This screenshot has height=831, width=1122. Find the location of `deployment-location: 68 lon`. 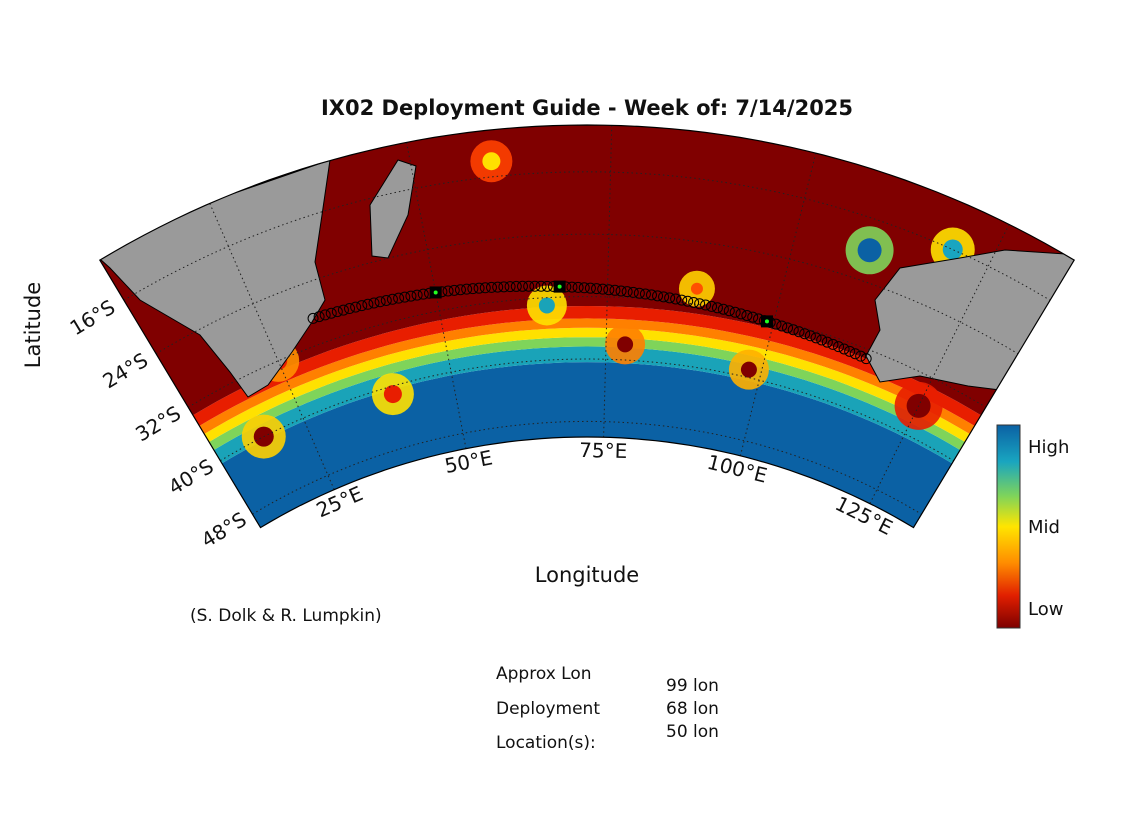

deployment-location: 68 lon is located at coordinates (692, 709).